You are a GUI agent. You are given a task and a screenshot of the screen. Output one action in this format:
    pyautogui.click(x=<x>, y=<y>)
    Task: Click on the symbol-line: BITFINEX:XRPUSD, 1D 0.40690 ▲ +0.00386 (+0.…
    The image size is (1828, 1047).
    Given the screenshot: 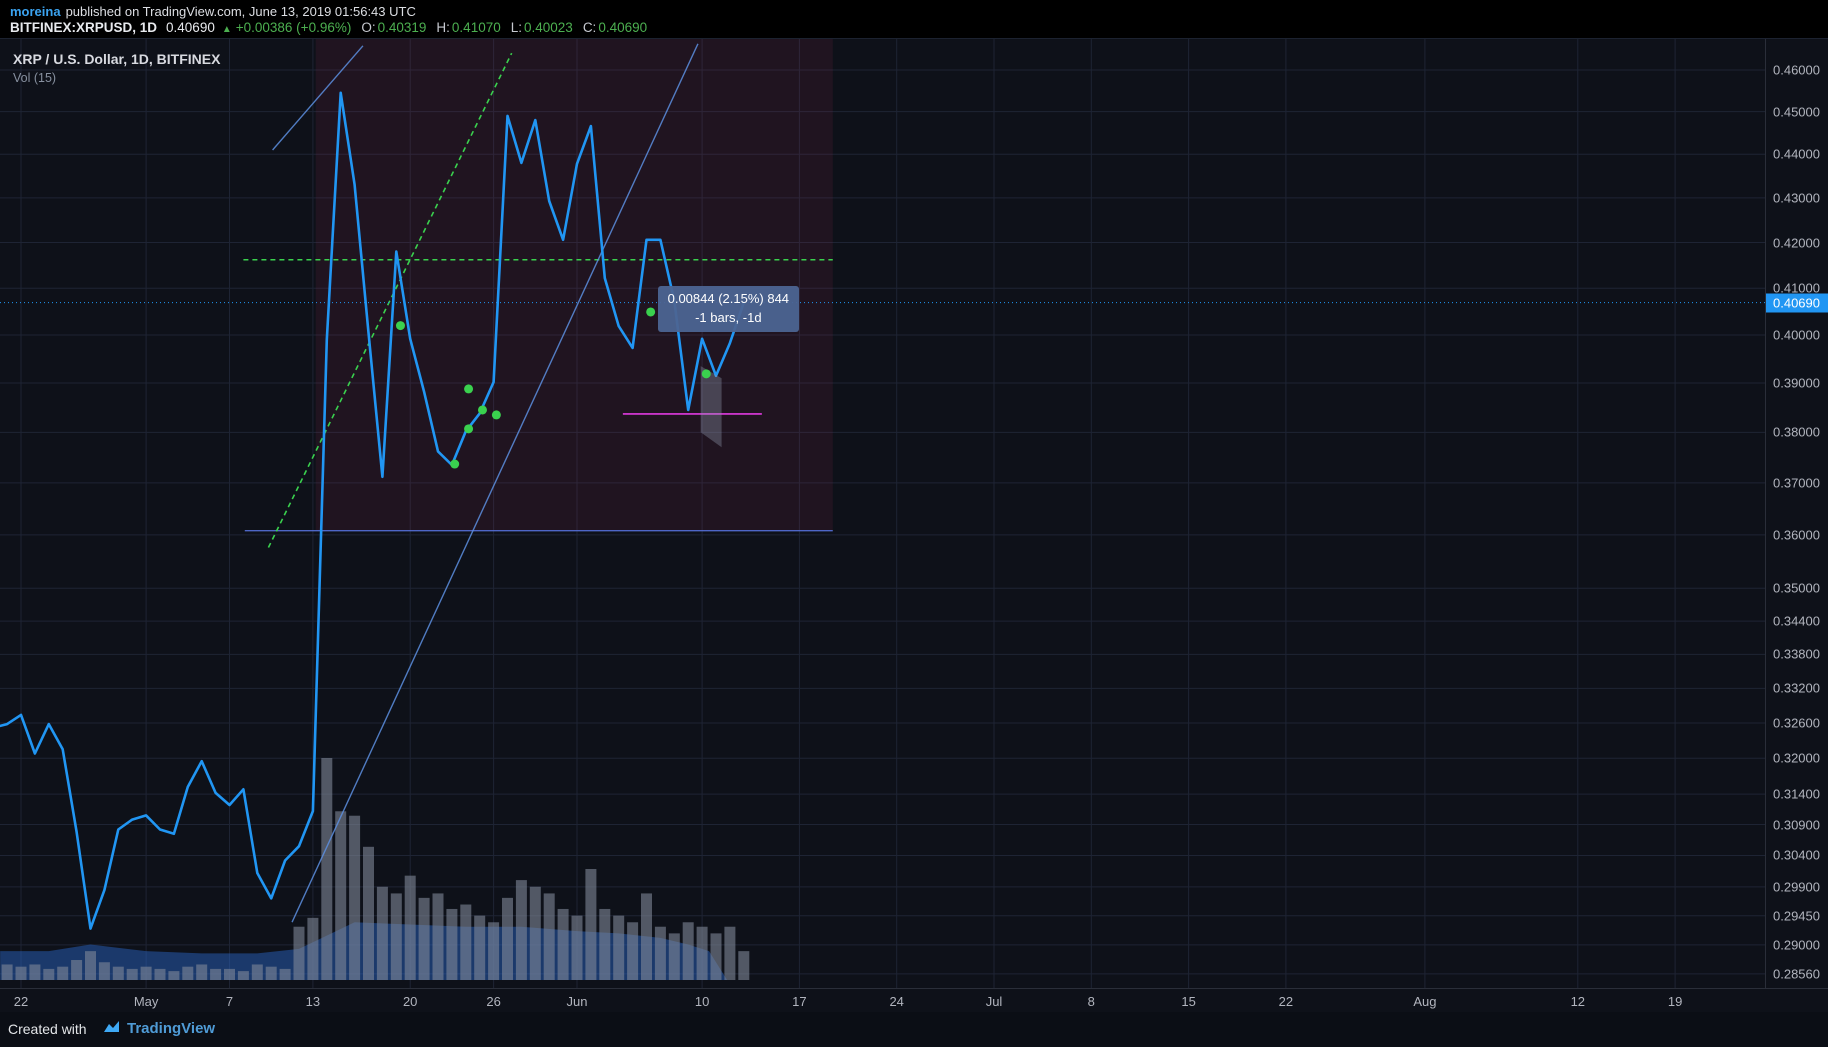 What is the action you would take?
    pyautogui.click(x=328, y=27)
    